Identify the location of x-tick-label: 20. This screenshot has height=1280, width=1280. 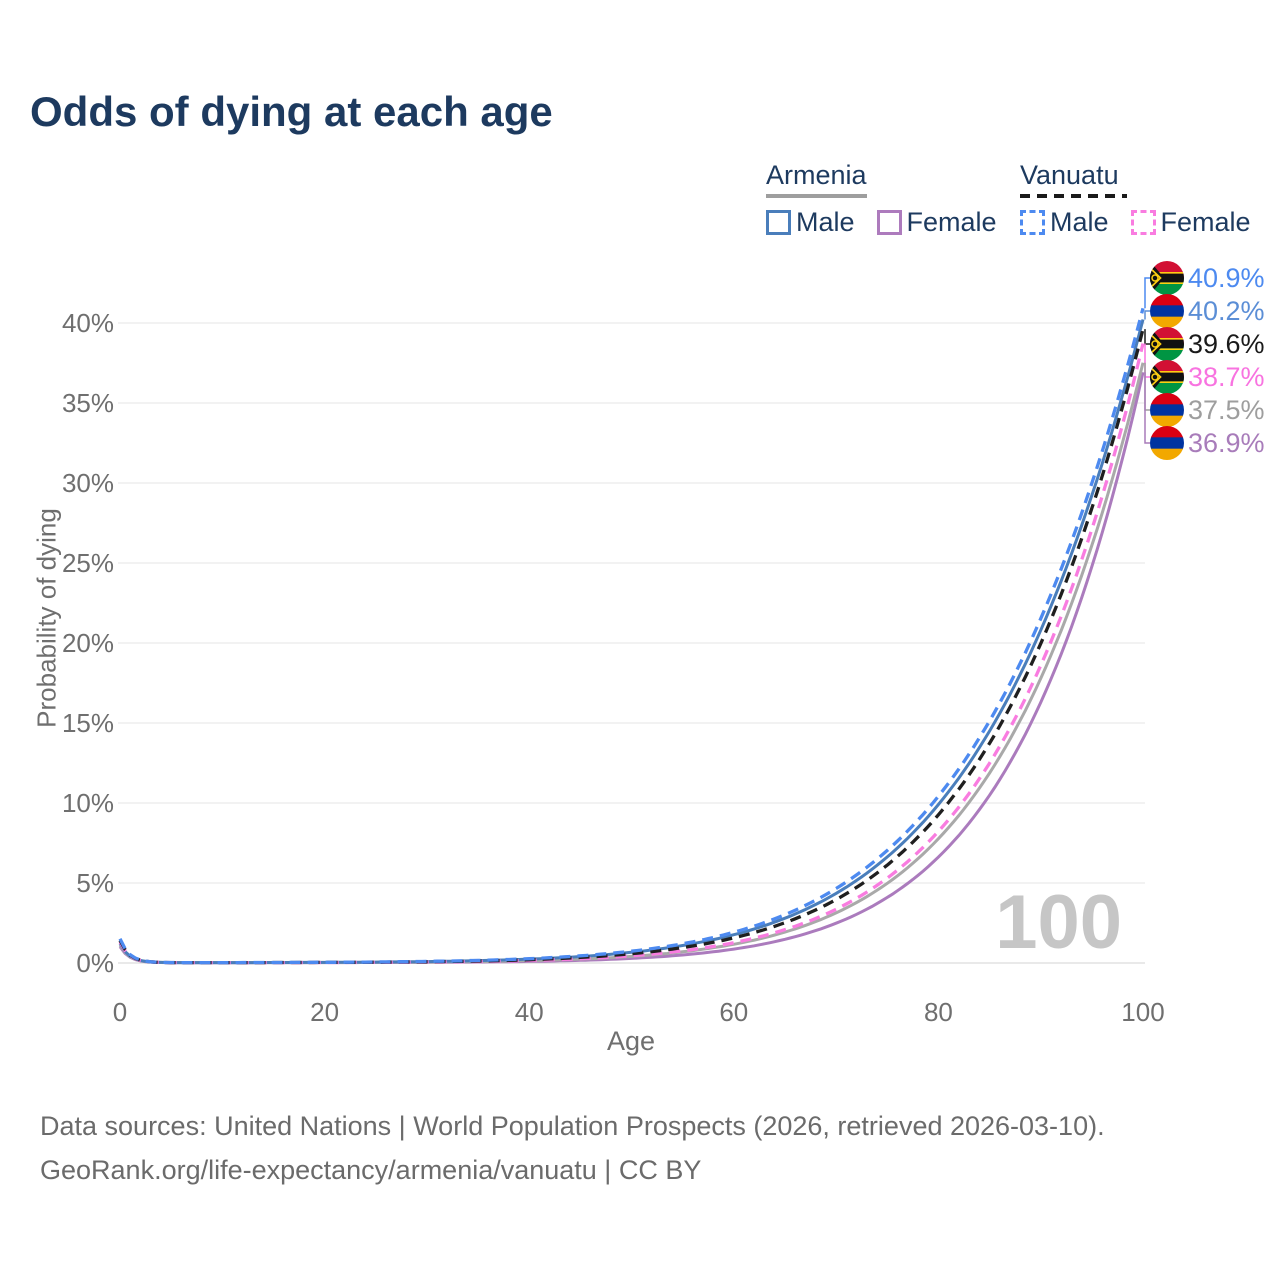
(324, 1012).